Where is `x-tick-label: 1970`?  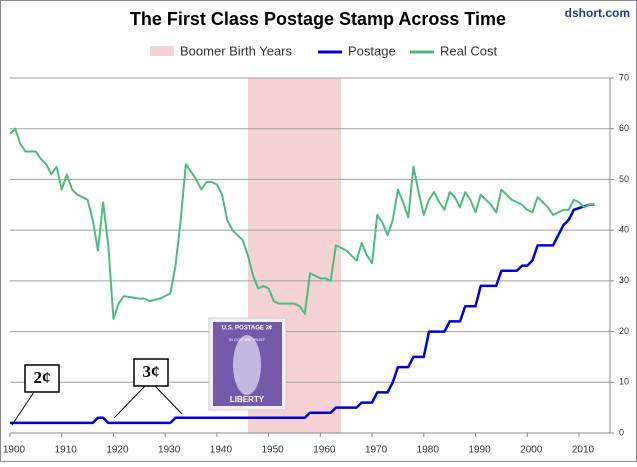 x-tick-label: 1970 is located at coordinates (376, 450).